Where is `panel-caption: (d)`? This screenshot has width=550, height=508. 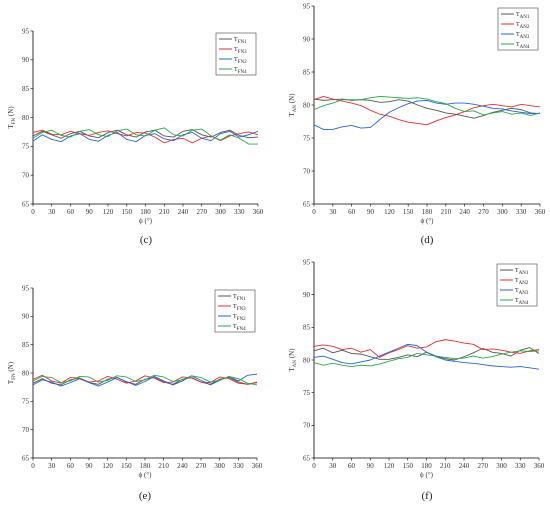 panel-caption: (d) is located at coordinates (427, 240).